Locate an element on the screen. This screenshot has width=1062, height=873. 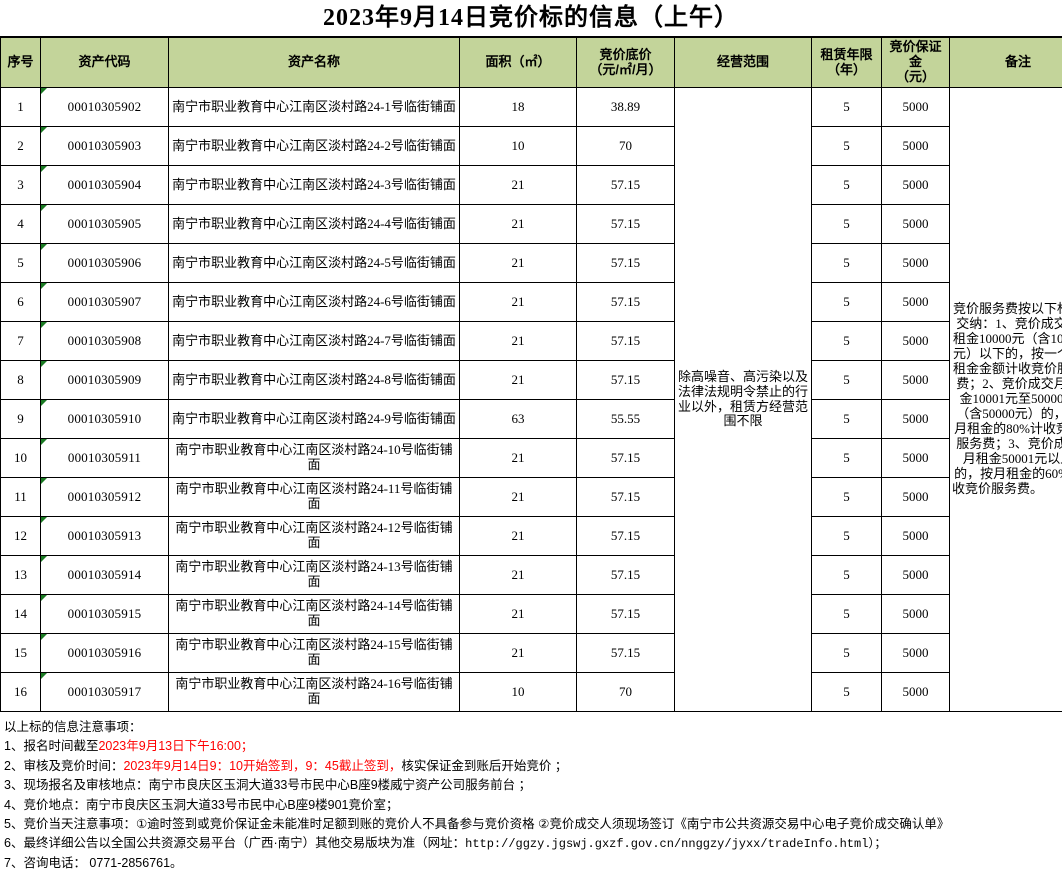
cell-area: 63 is located at coordinates (518, 419).